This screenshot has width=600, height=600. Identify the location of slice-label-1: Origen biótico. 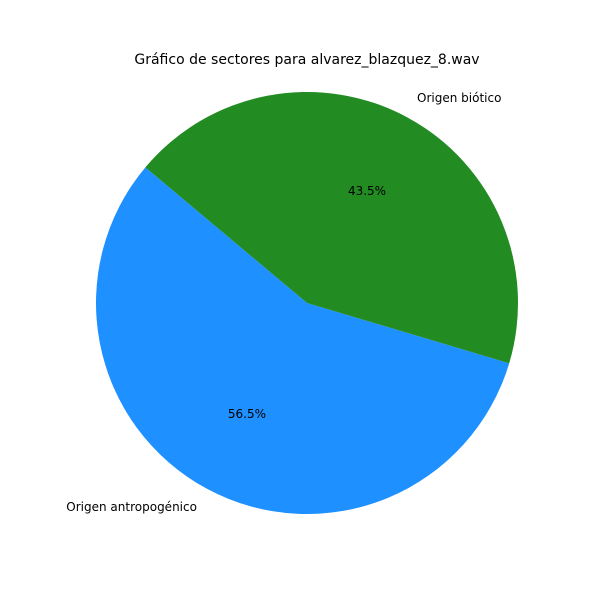
(459, 98).